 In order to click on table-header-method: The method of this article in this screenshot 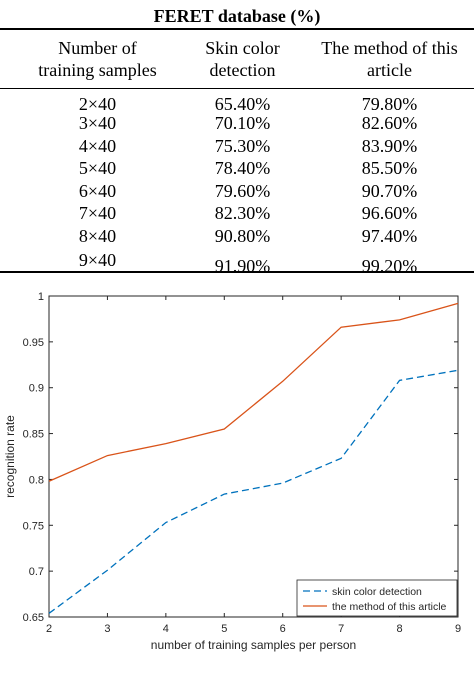, I will do `click(389, 59)`.